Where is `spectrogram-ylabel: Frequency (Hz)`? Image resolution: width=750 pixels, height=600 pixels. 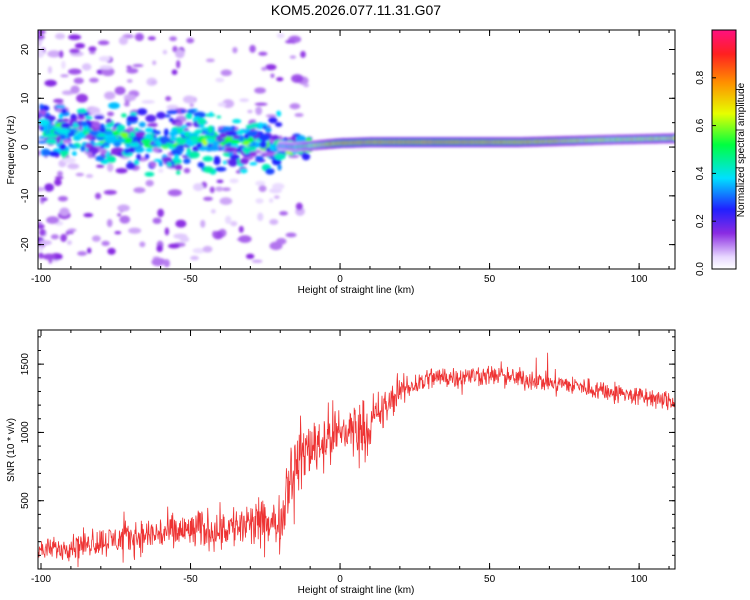 spectrogram-ylabel: Frequency (Hz) is located at coordinates (11, 150).